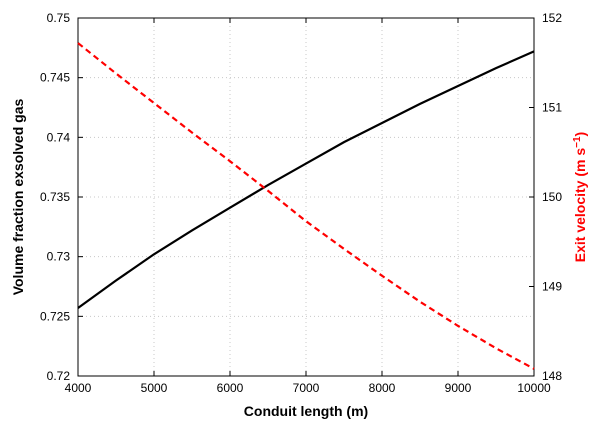  Describe the element at coordinates (55, 316) in the screenshot. I see `y-left-tick-label: 0.725` at that location.